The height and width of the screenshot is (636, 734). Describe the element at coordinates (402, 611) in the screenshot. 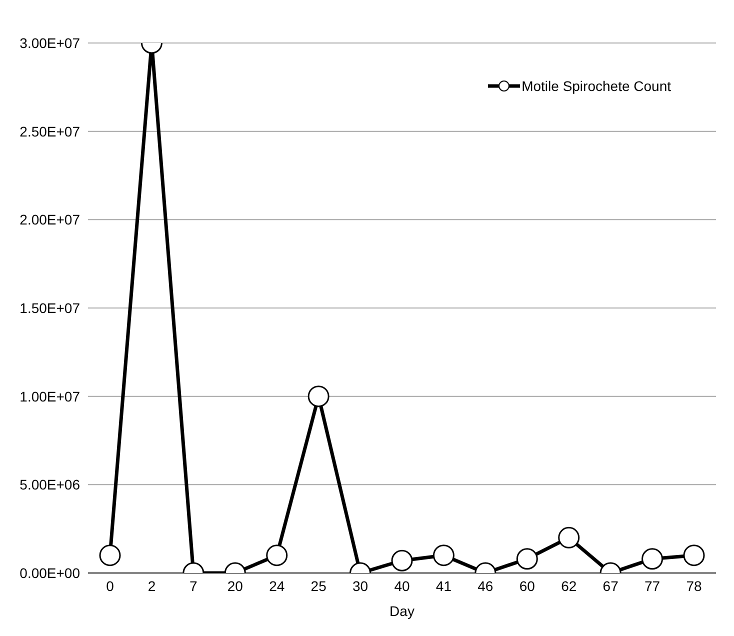

I see `x-axis-title: Day` at that location.